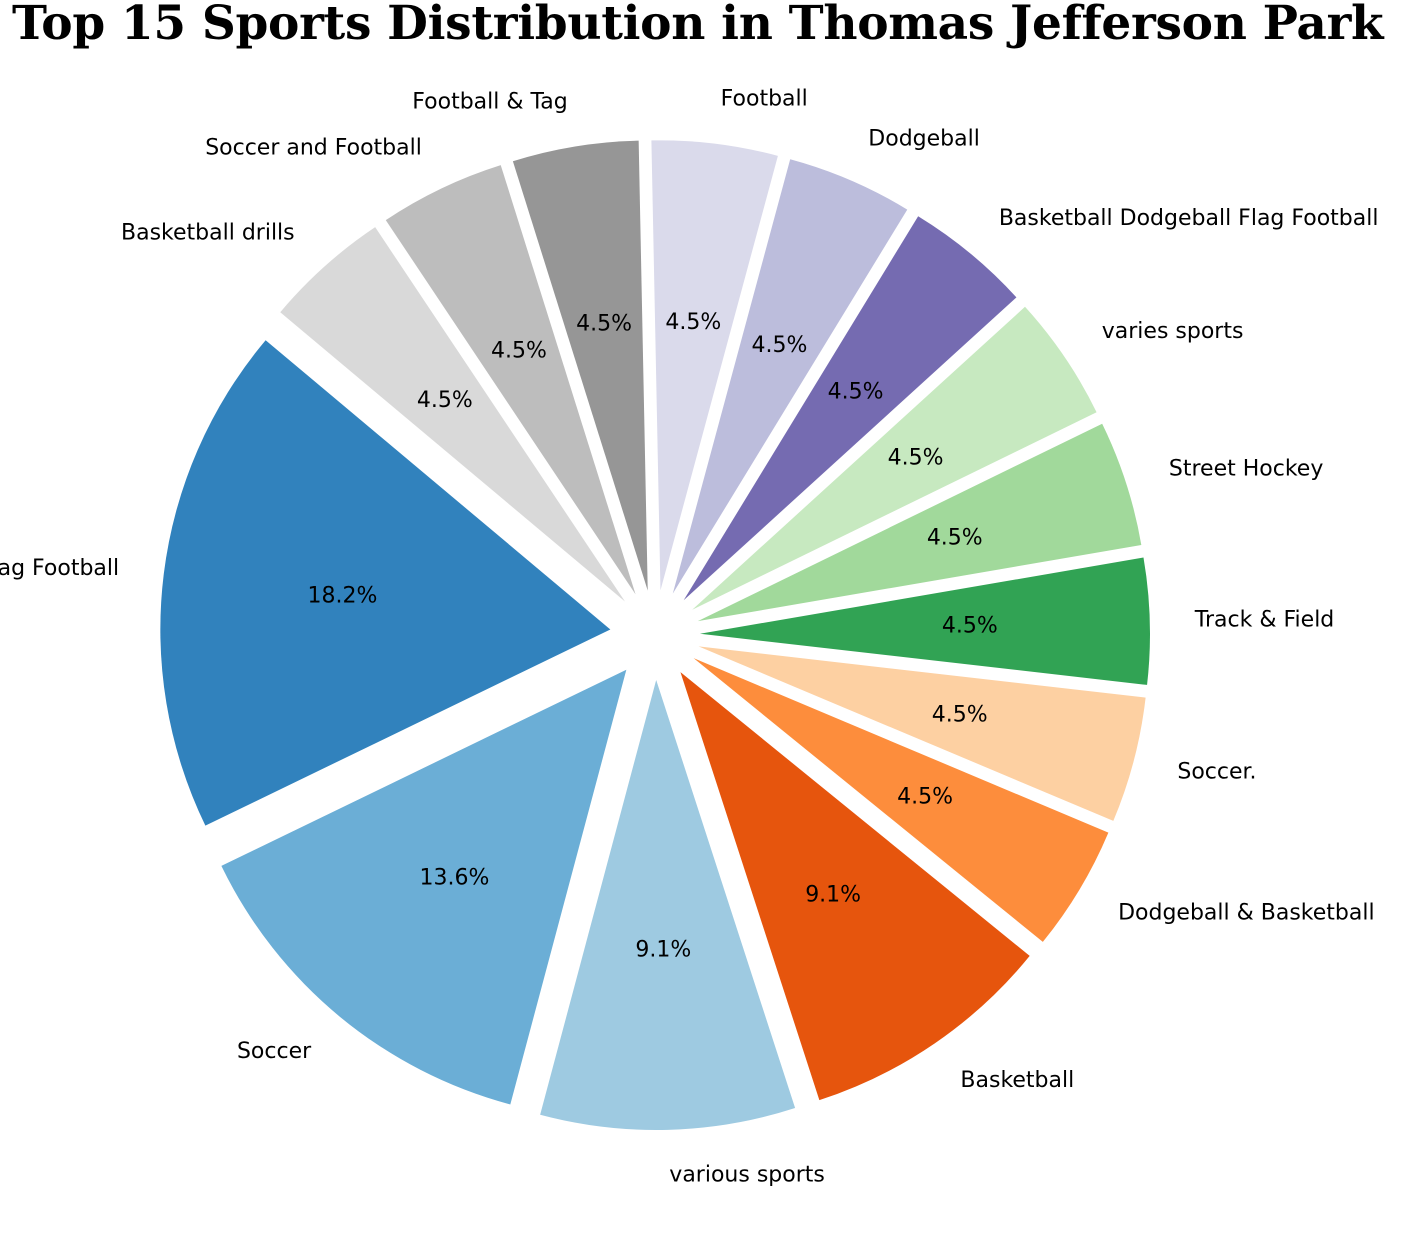  Describe the element at coordinates (747, 1174) in the screenshot. I see `slice-label: various sports` at that location.